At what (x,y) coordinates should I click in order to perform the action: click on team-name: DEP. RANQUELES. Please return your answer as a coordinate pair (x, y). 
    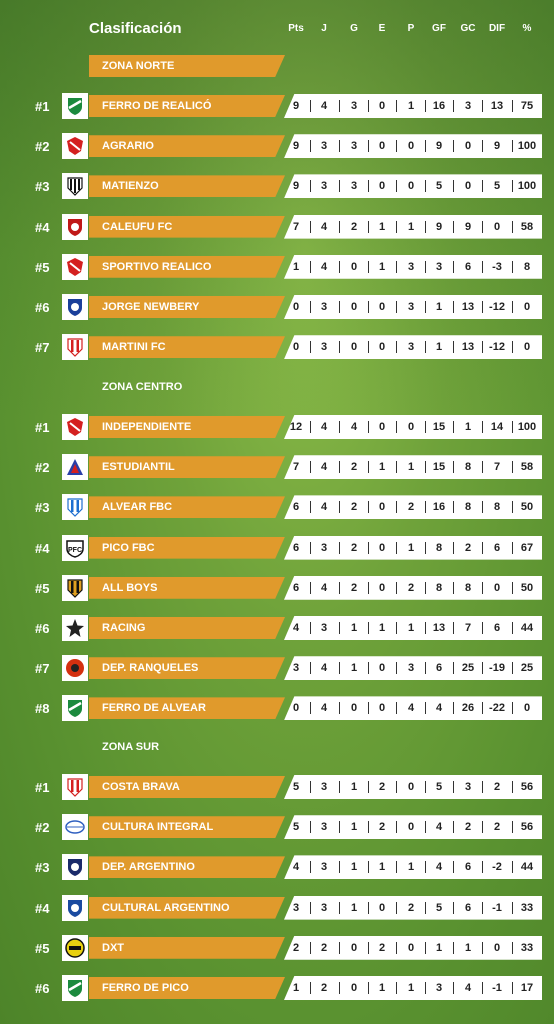
    Looking at the image, I should click on (187, 668).